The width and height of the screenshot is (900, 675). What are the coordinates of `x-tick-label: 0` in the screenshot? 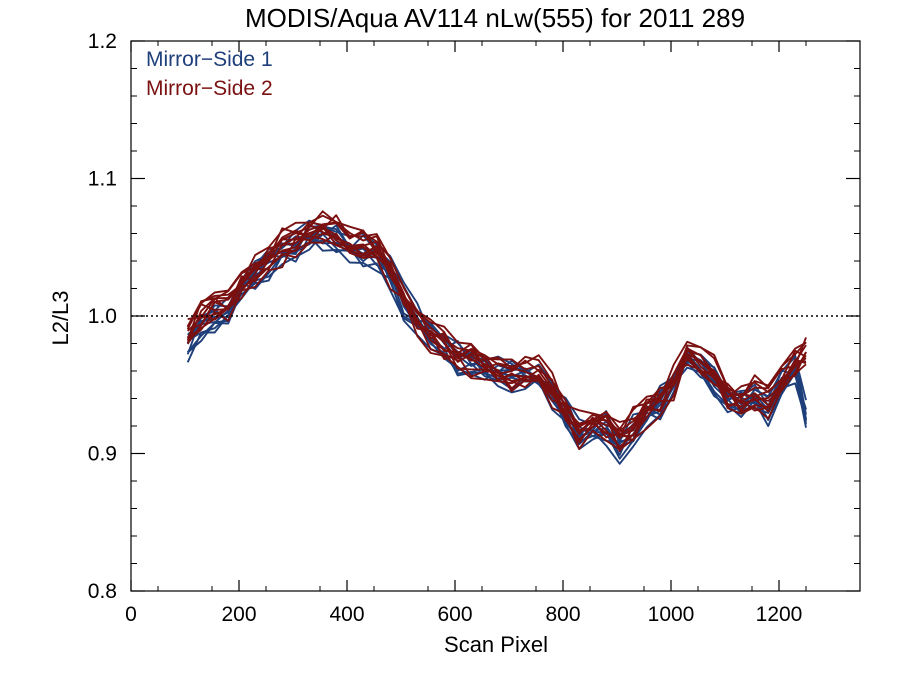 It's located at (131, 614).